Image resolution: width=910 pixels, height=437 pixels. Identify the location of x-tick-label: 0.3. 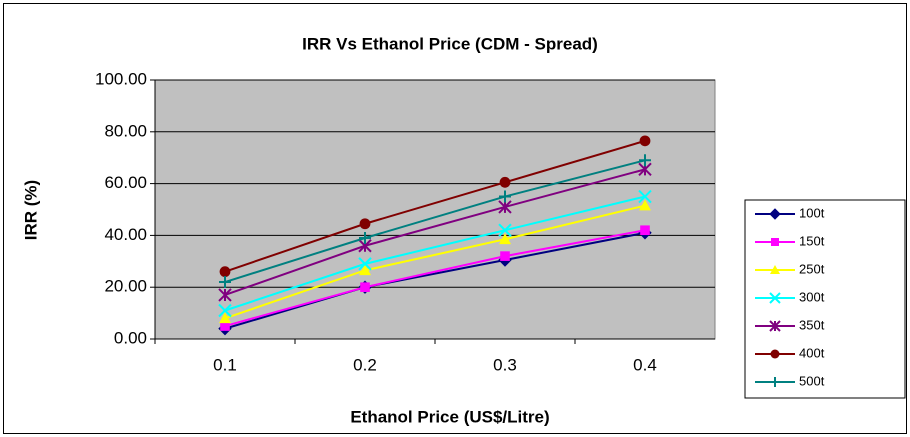
(505, 364).